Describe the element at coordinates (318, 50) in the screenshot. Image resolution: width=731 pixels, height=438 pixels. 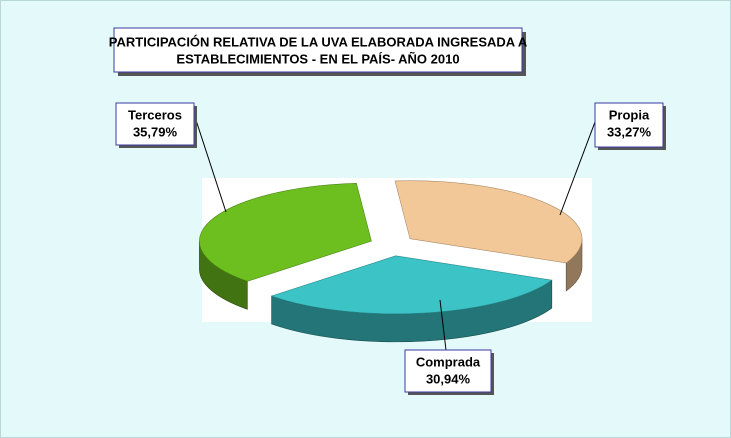
I see `title-box` at that location.